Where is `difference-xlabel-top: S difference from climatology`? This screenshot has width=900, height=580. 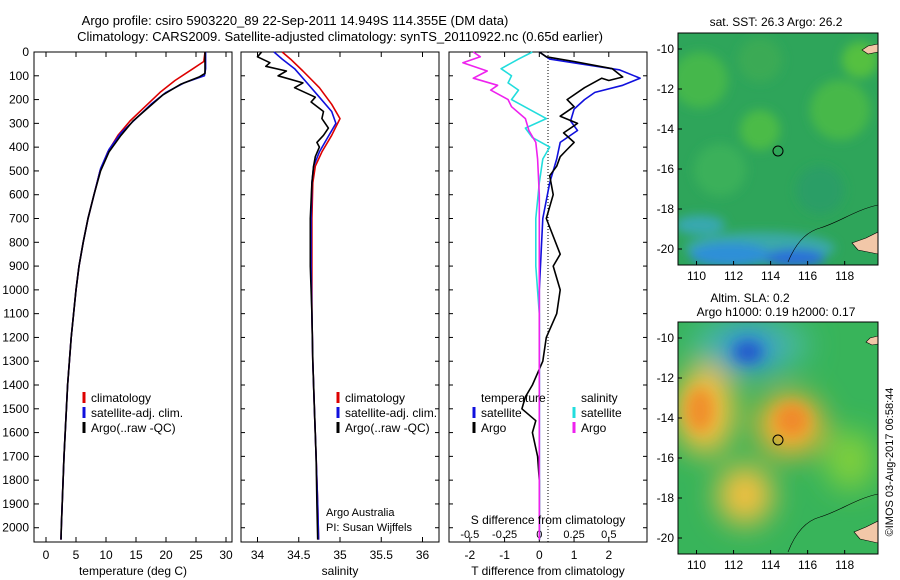 difference-xlabel-top: S difference from climatology is located at coordinates (548, 520).